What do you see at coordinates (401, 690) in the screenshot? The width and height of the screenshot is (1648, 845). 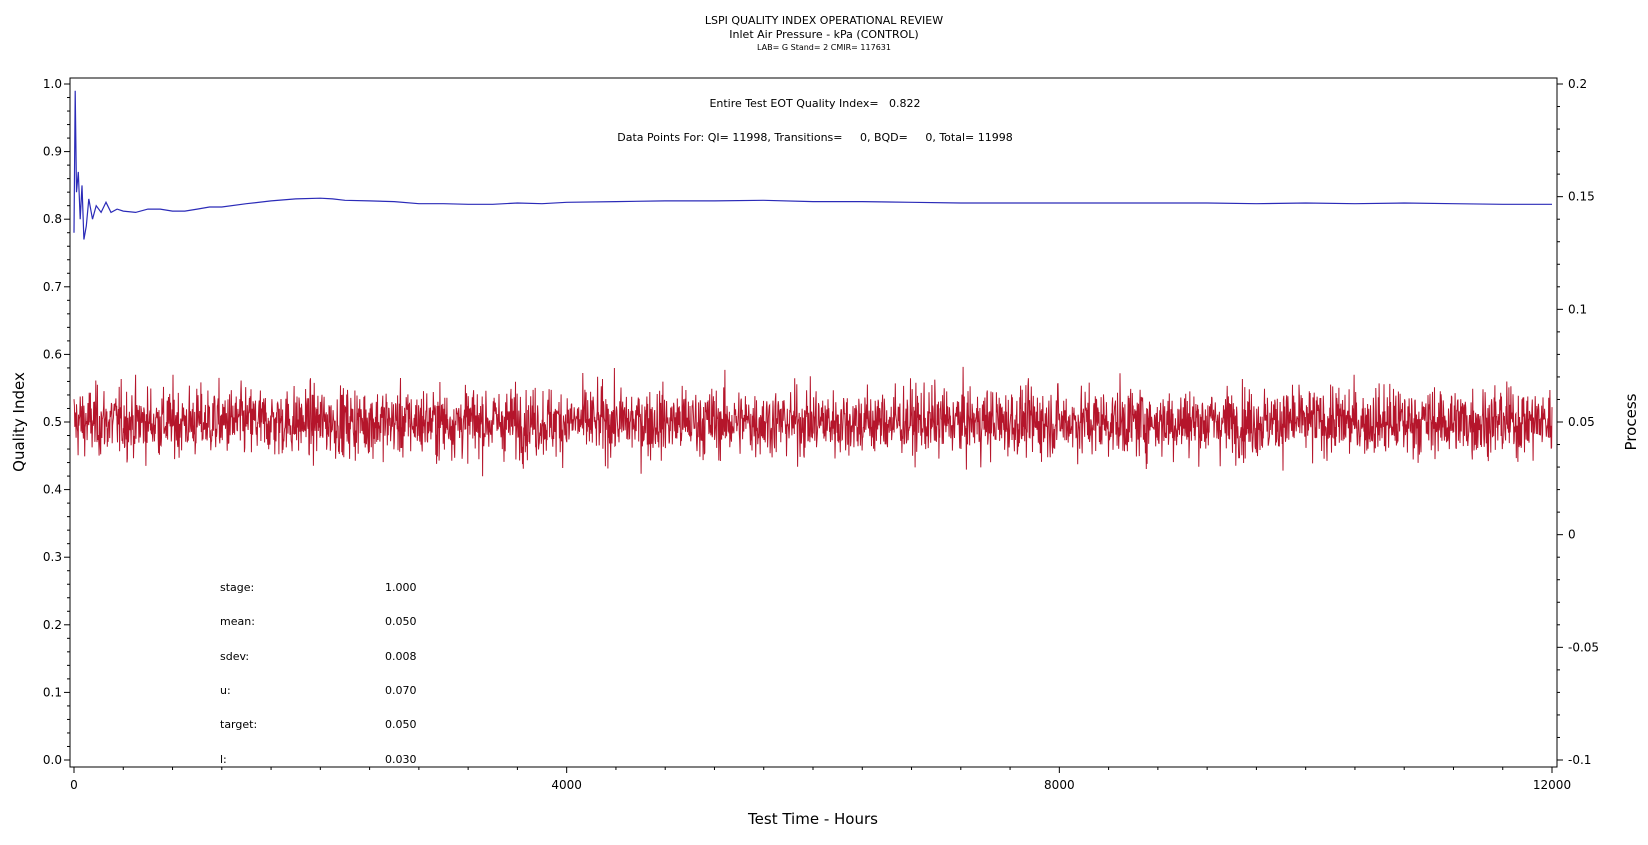 I see `stat-value-u: 0.070` at bounding box center [401, 690].